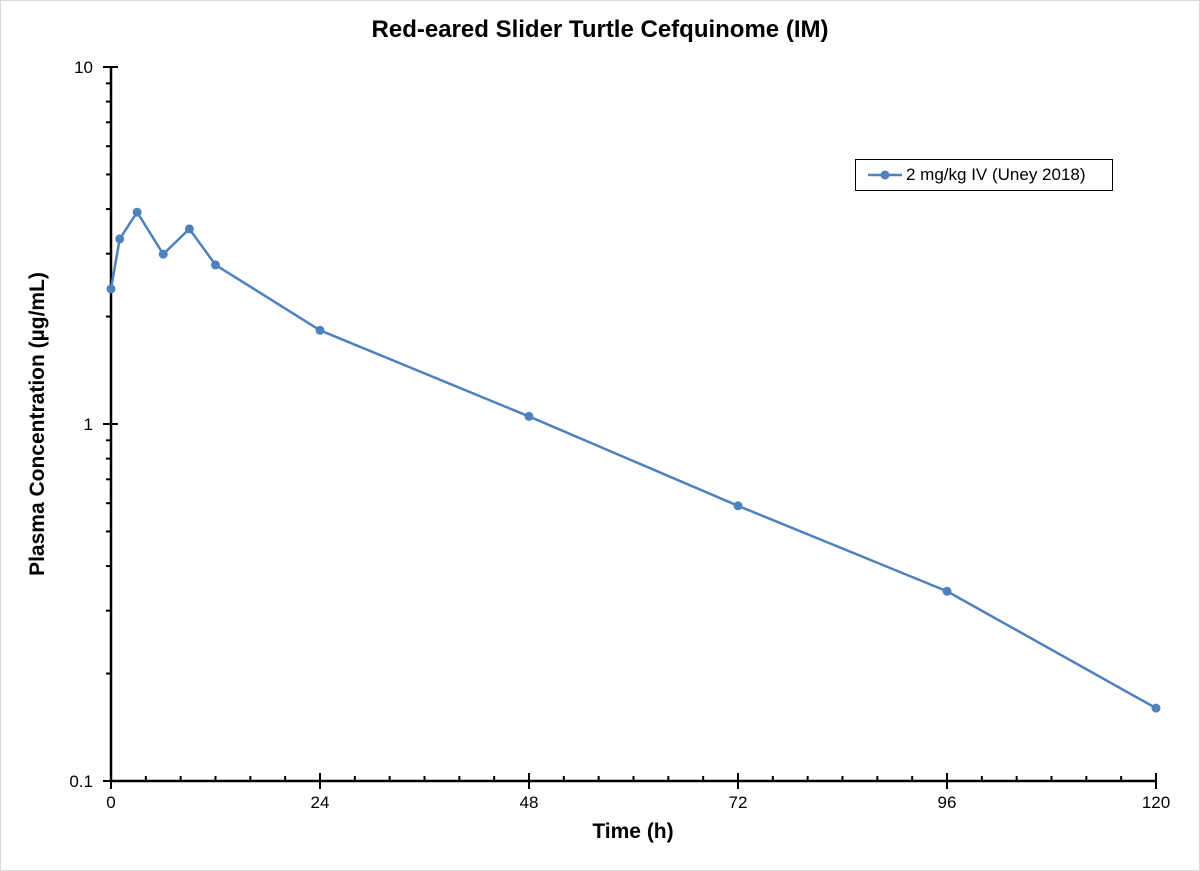 This screenshot has width=1200, height=871. I want to click on legend-label: 2 mg/kg IV (Uney 2018), so click(996, 174).